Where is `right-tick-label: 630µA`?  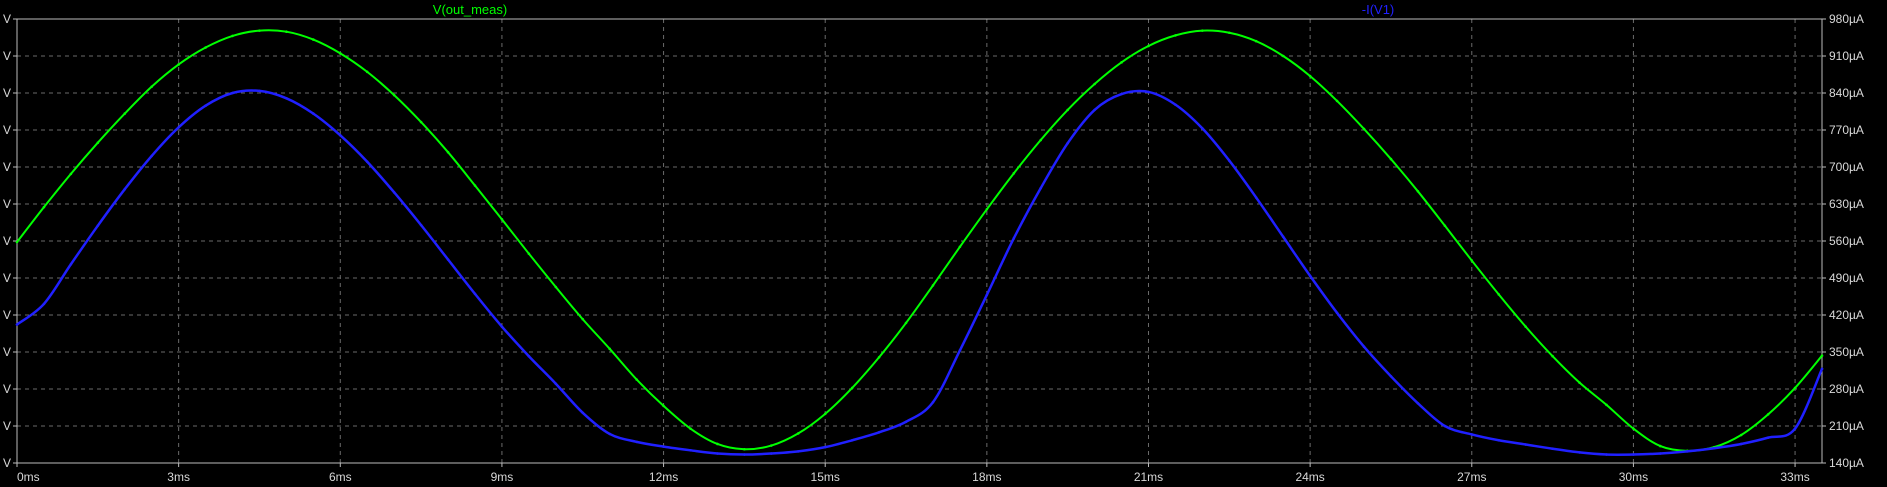 right-tick-label: 630µA is located at coordinates (1846, 204).